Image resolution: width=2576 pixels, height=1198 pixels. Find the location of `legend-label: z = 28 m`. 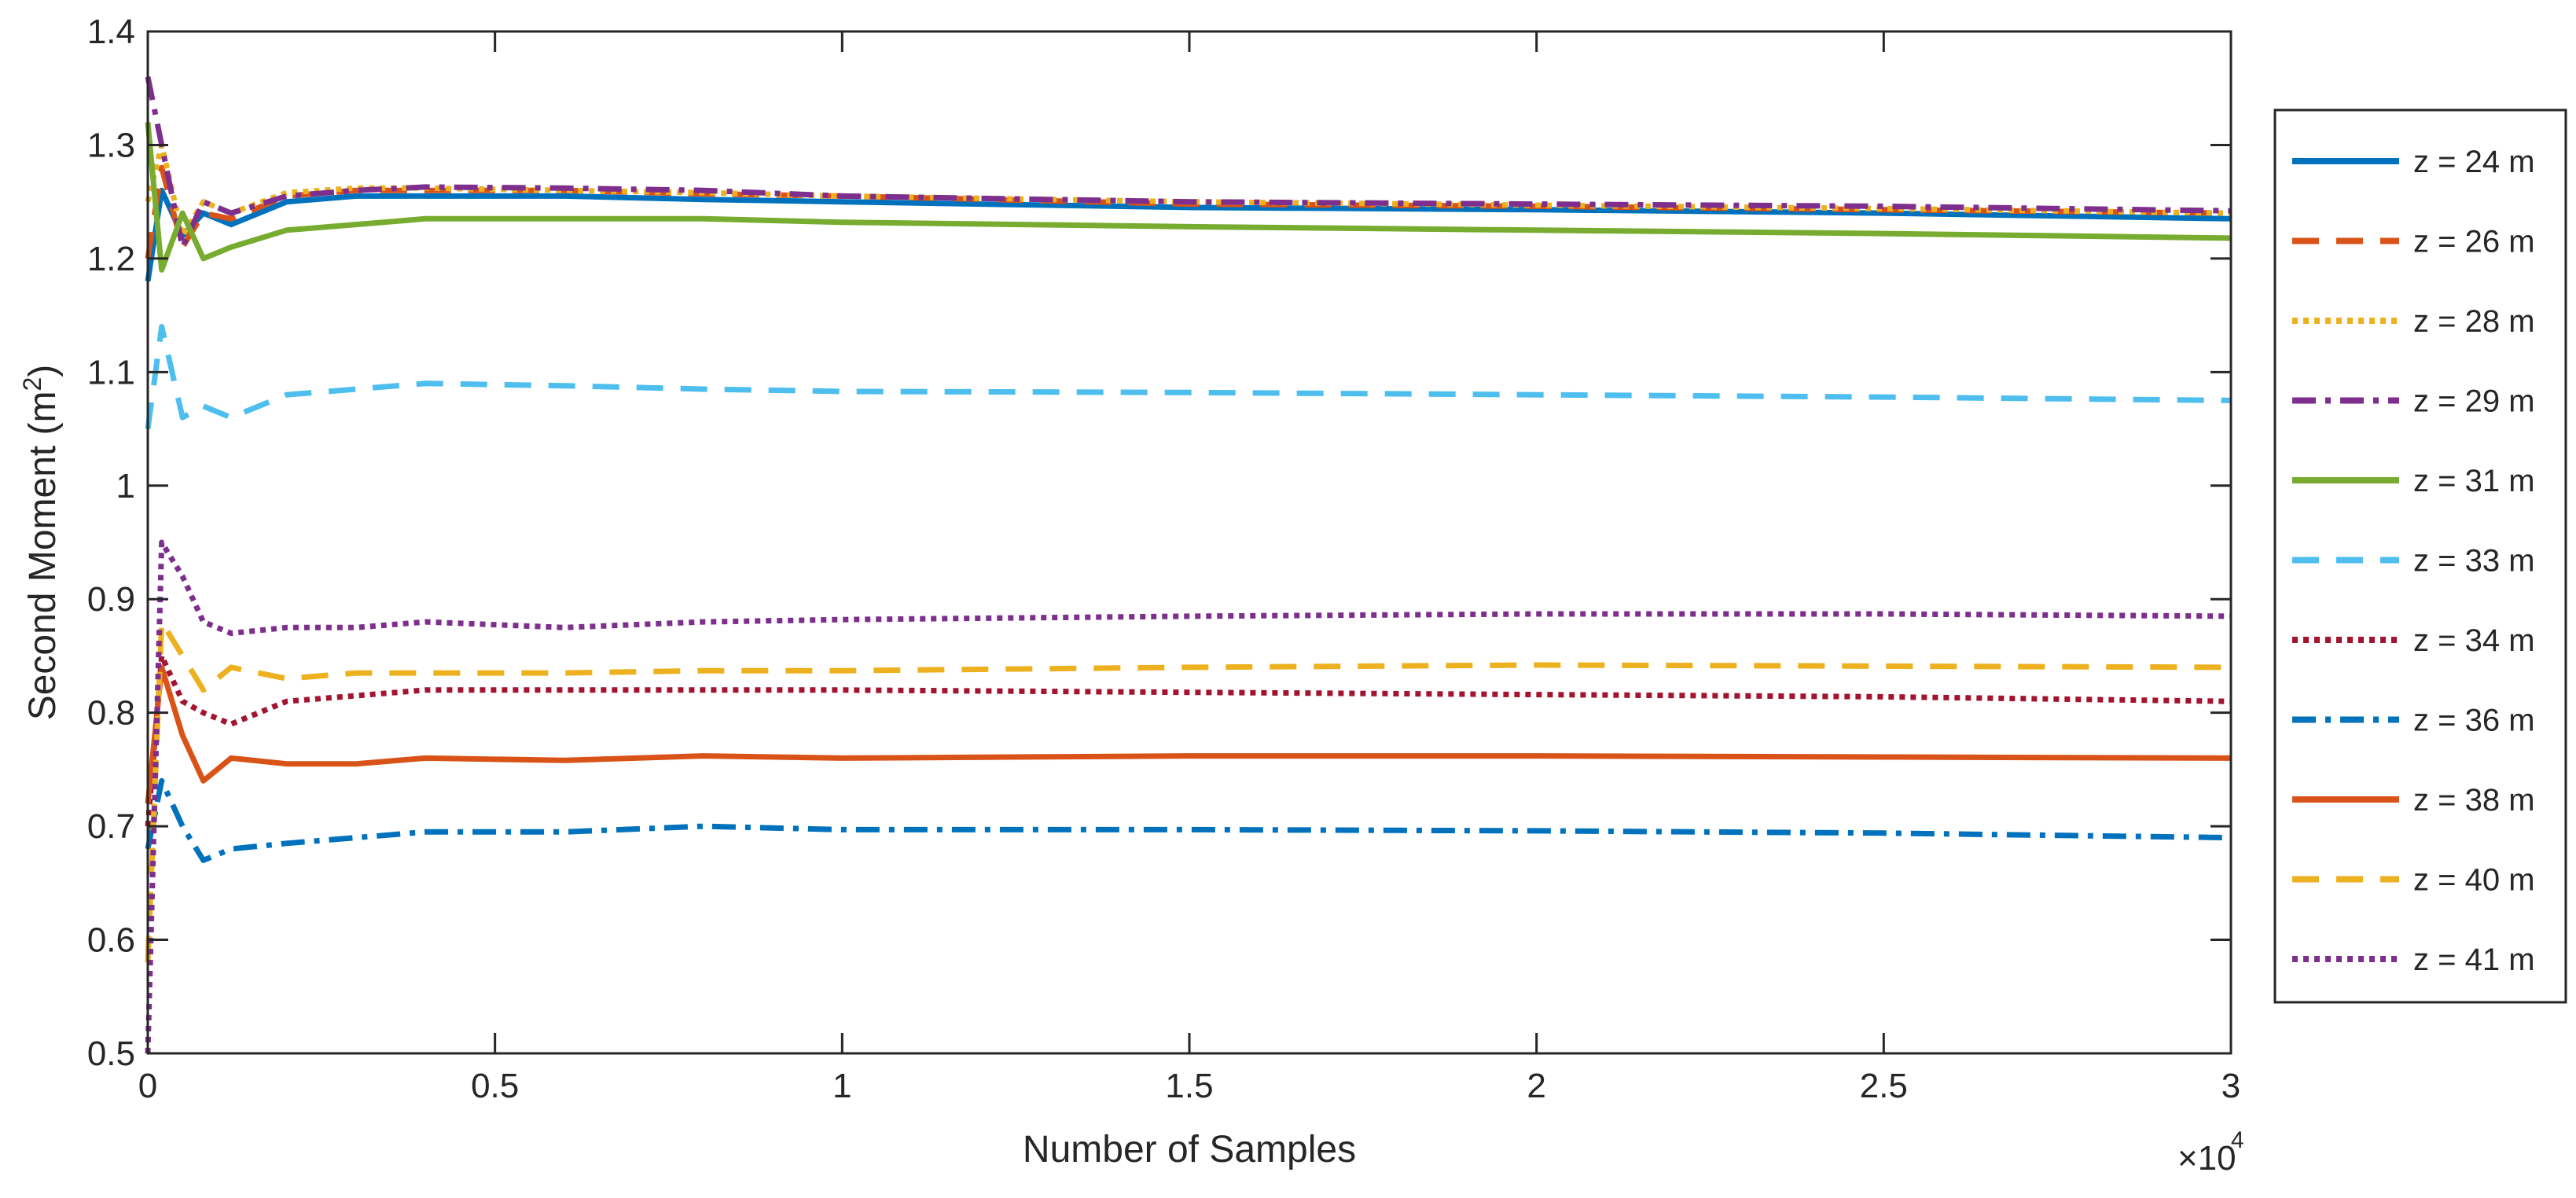

legend-label: z = 28 m is located at coordinates (2474, 321).